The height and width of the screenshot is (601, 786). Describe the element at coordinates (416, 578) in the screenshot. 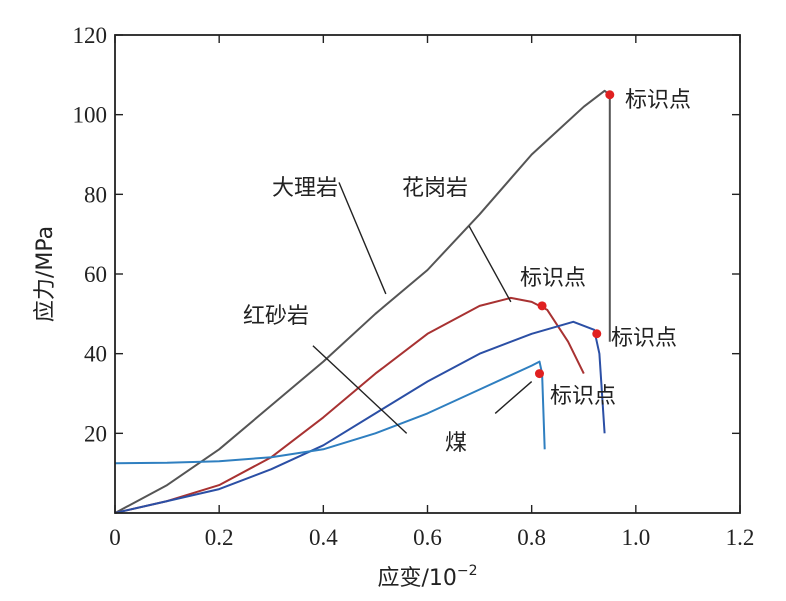

I see `x-axis-title-base: 应变/10` at that location.